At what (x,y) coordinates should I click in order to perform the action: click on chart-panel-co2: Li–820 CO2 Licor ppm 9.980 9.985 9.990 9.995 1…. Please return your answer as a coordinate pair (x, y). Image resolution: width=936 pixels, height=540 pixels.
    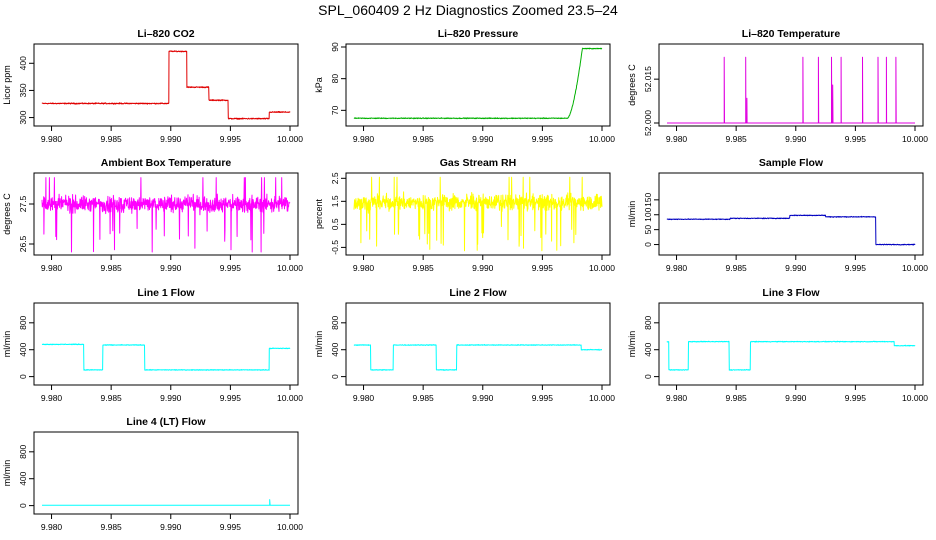
    Looking at the image, I should click on (152, 86).